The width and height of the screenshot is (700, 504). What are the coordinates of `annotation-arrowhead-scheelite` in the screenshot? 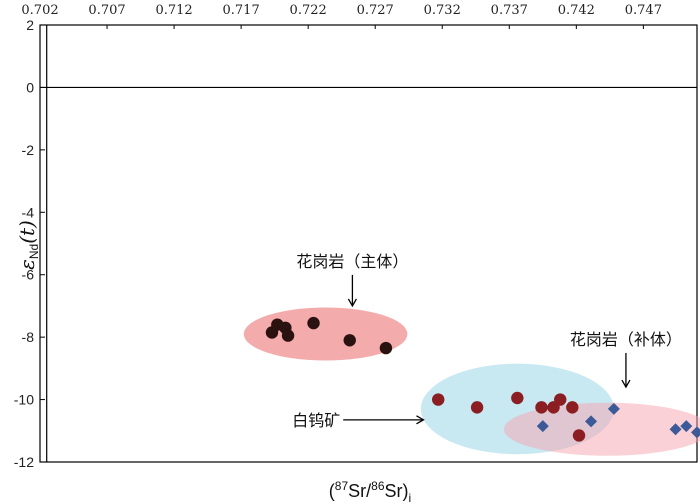 It's located at (420, 420).